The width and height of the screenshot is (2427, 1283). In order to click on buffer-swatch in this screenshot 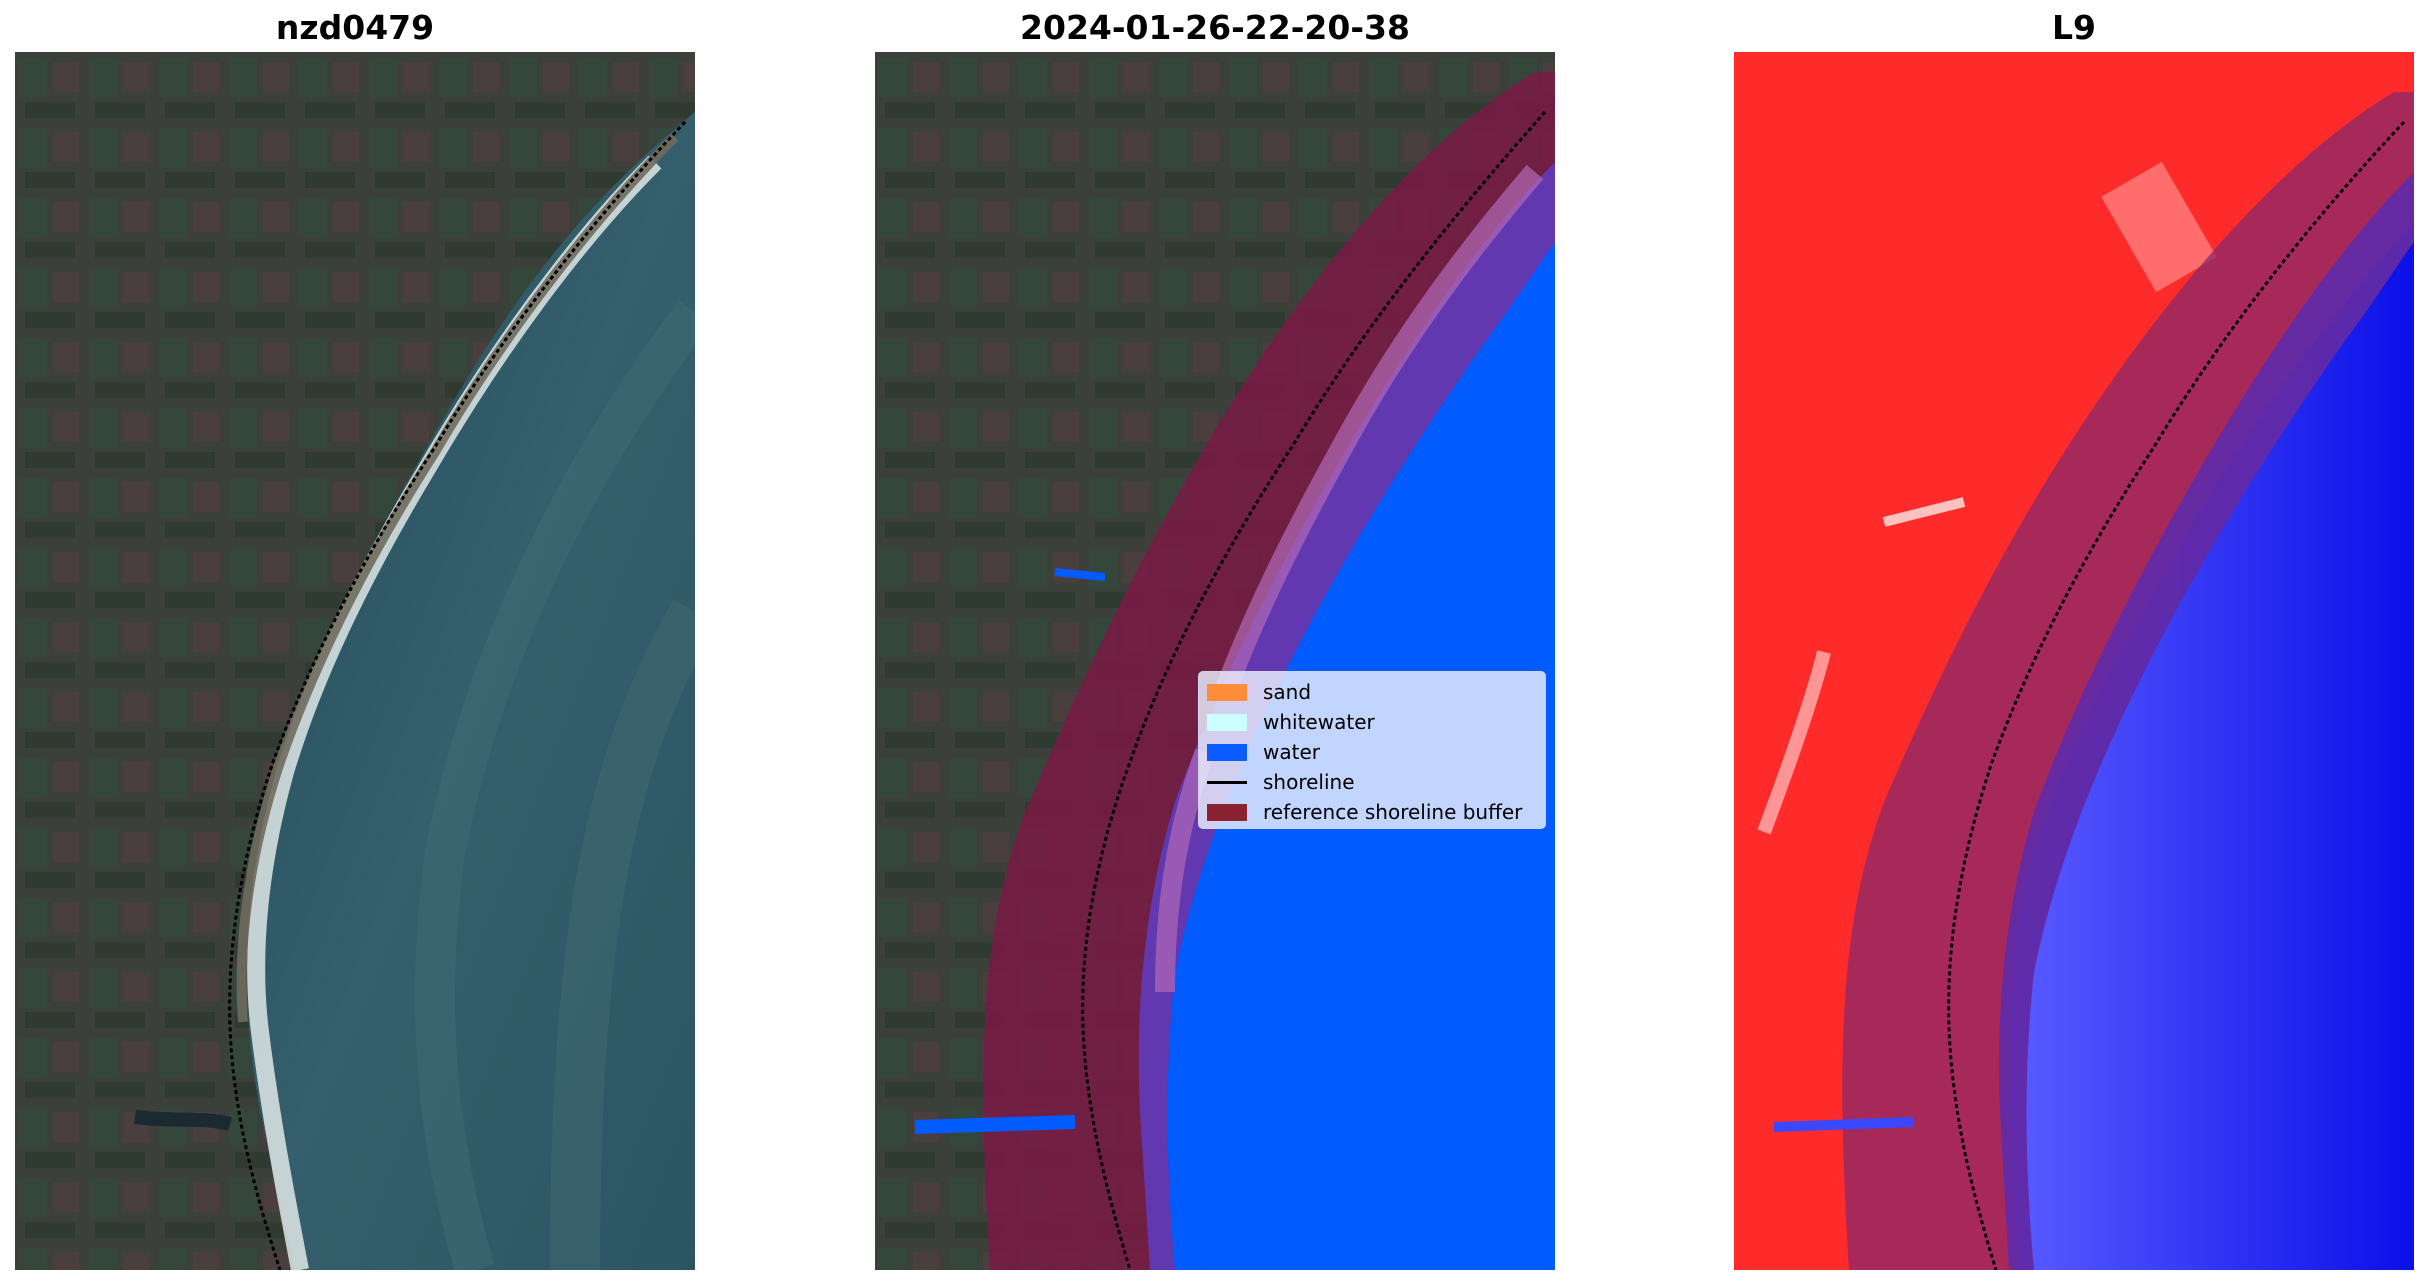, I will do `click(1227, 812)`.